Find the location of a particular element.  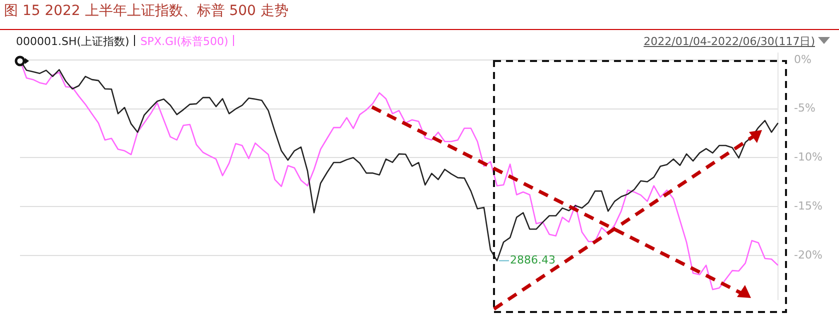

y-tick-label: 0% is located at coordinates (803, 59).